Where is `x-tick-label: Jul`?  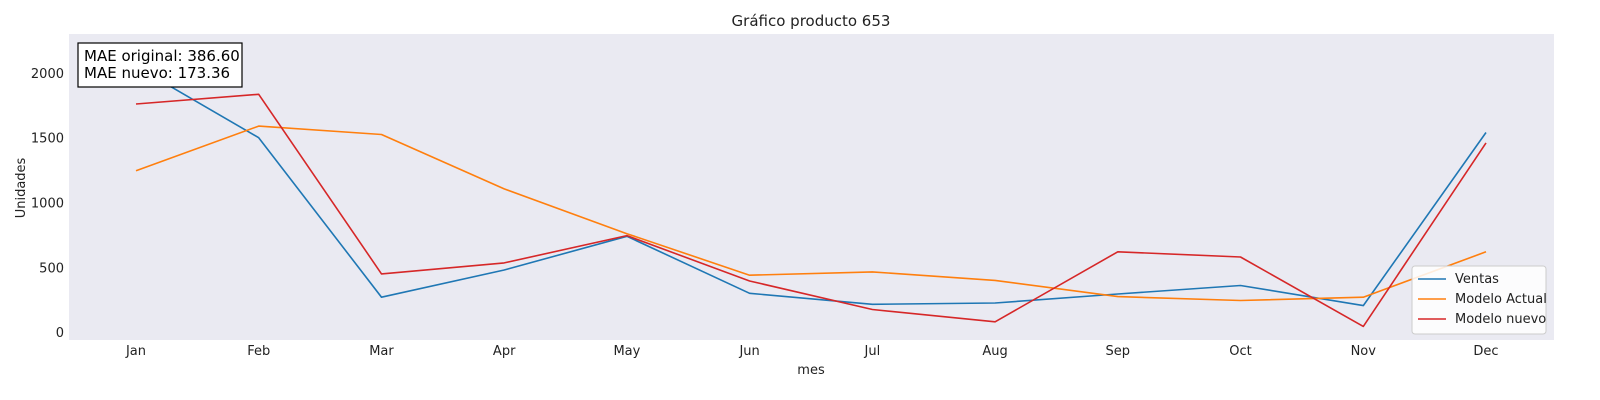
x-tick-label: Jul is located at coordinates (872, 351).